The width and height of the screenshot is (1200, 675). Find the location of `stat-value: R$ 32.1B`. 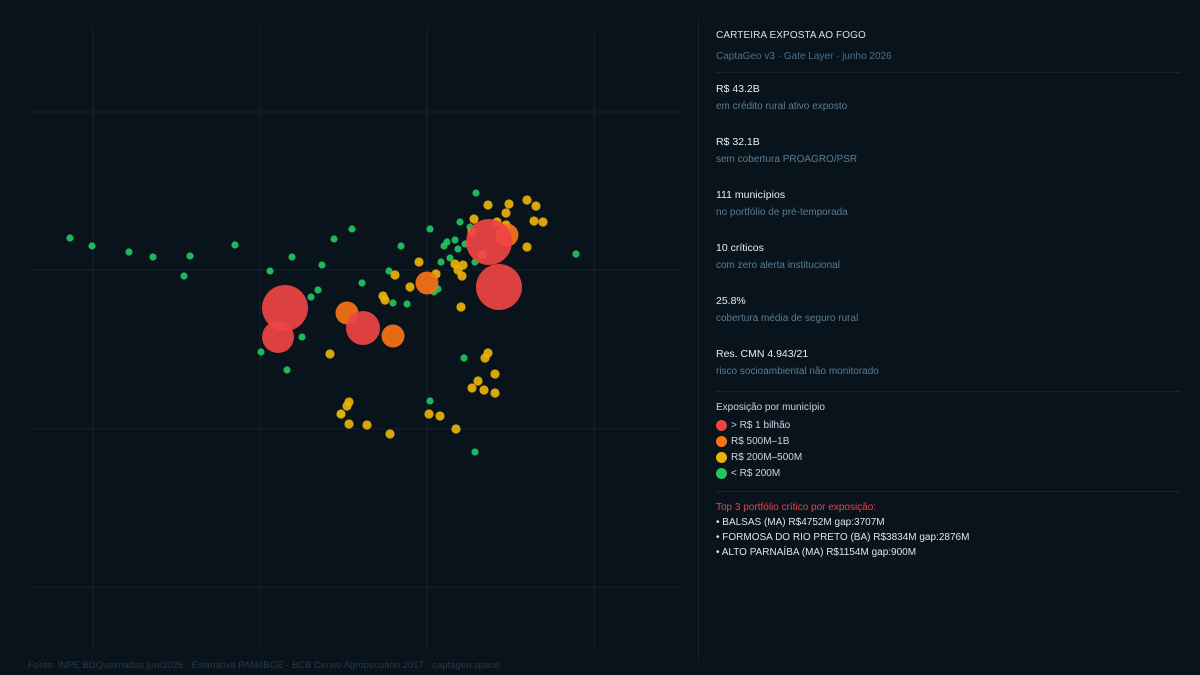

stat-value: R$ 32.1B is located at coordinates (738, 142).